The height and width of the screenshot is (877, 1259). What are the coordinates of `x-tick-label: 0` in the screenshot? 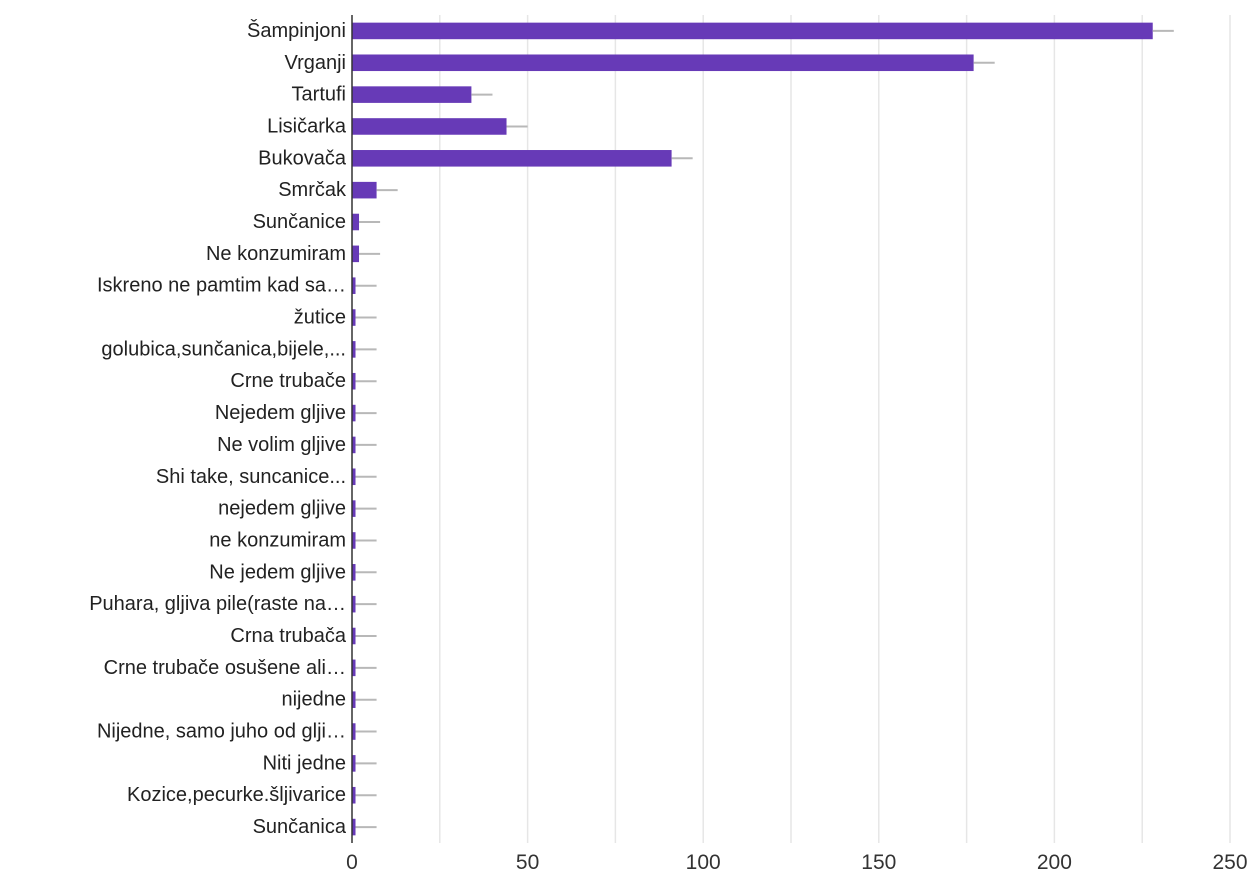 It's located at (352, 862).